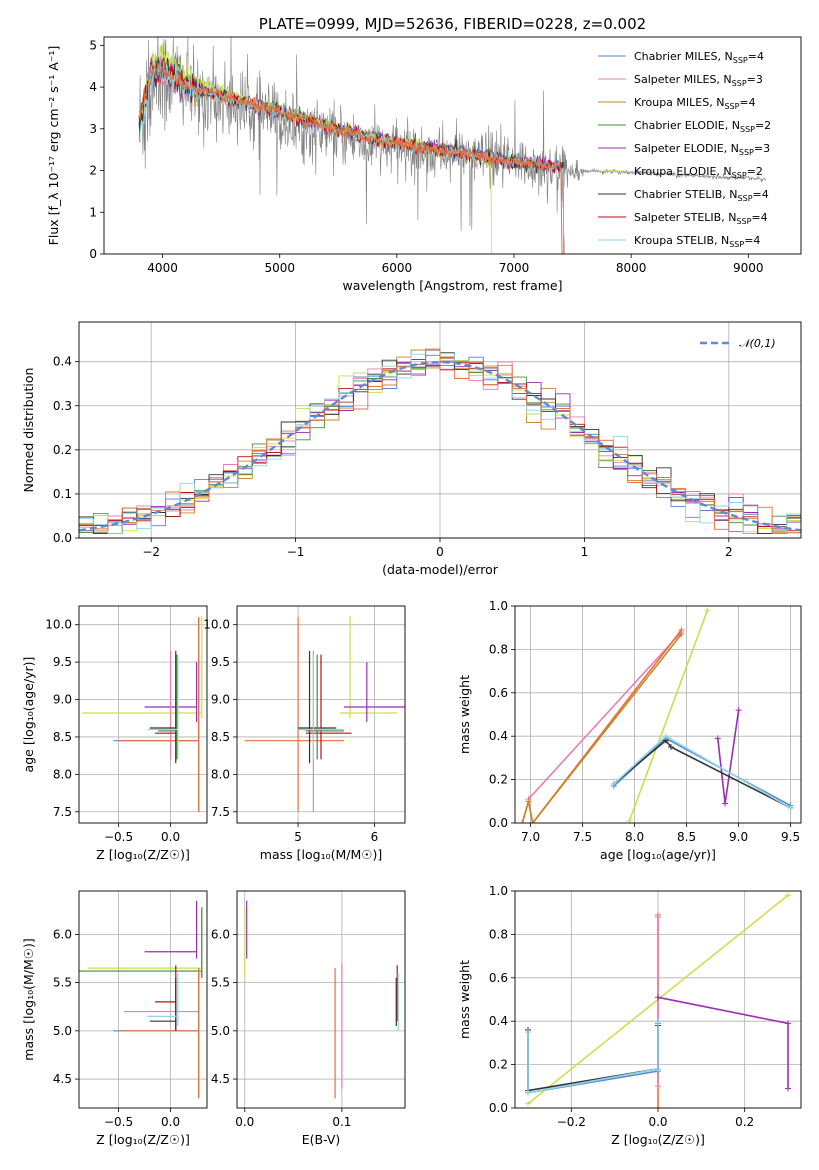 Image resolution: width=819 pixels, height=1170 pixels. Describe the element at coordinates (698, 172) in the screenshot. I see `legend-label: Kroupa ELODIE, NSSP=2` at that location.